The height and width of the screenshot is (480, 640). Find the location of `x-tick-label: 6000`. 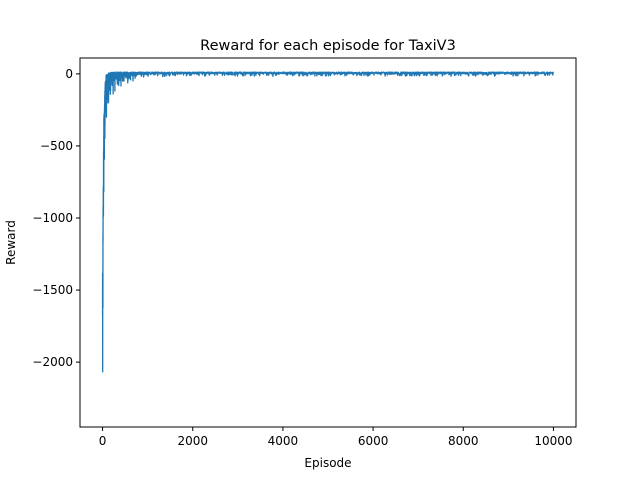

x-tick-label: 6000 is located at coordinates (373, 441).